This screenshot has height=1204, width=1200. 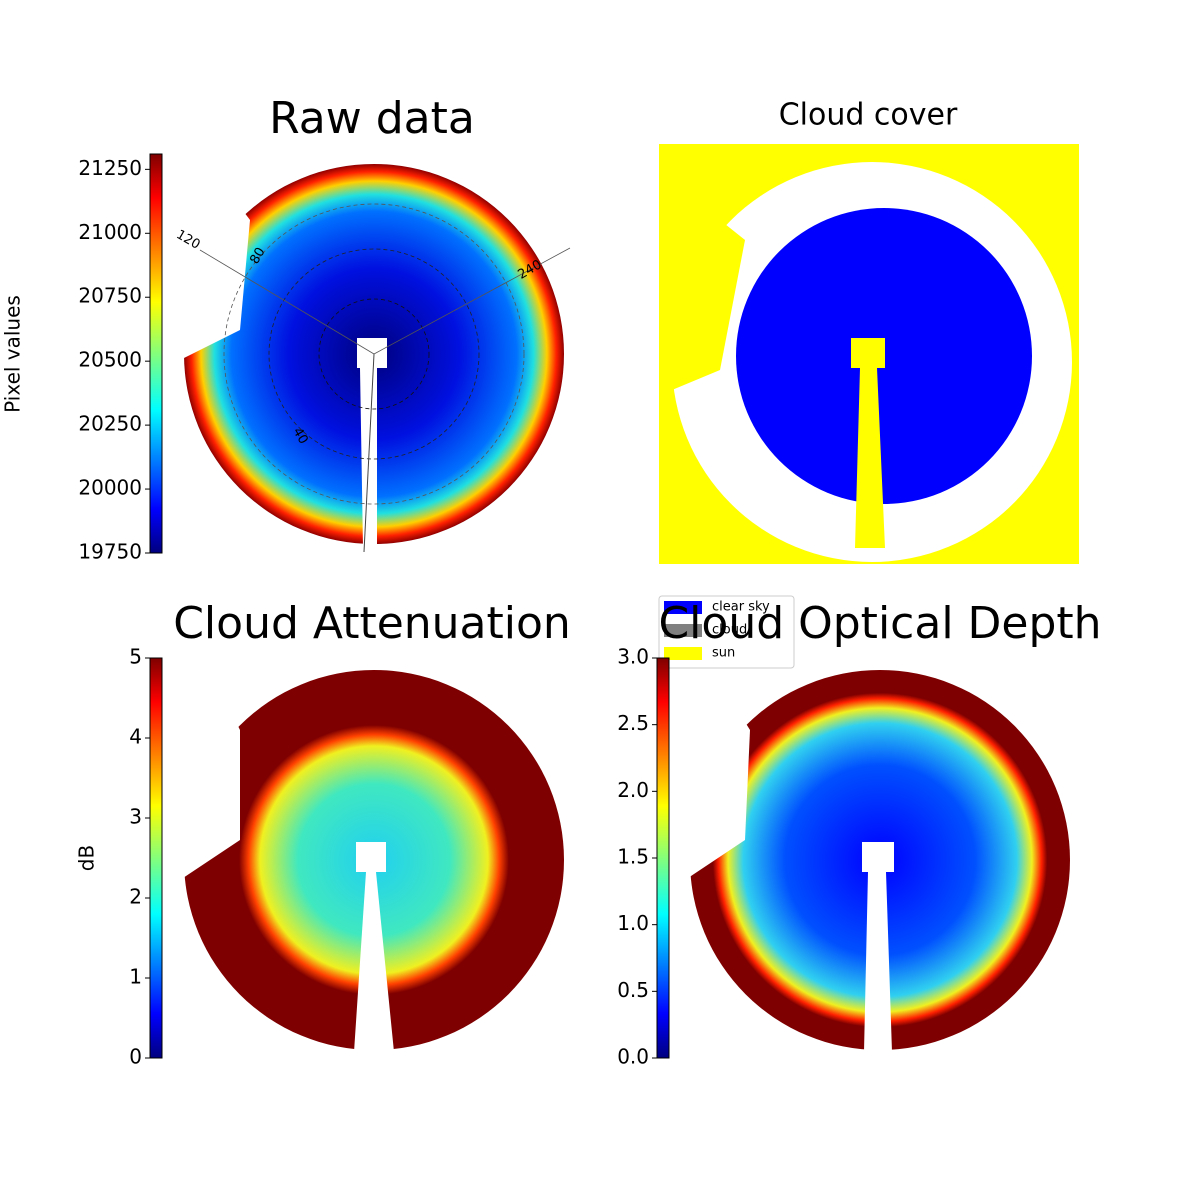 I want to click on tick-label: 1.5, so click(x=633, y=857).